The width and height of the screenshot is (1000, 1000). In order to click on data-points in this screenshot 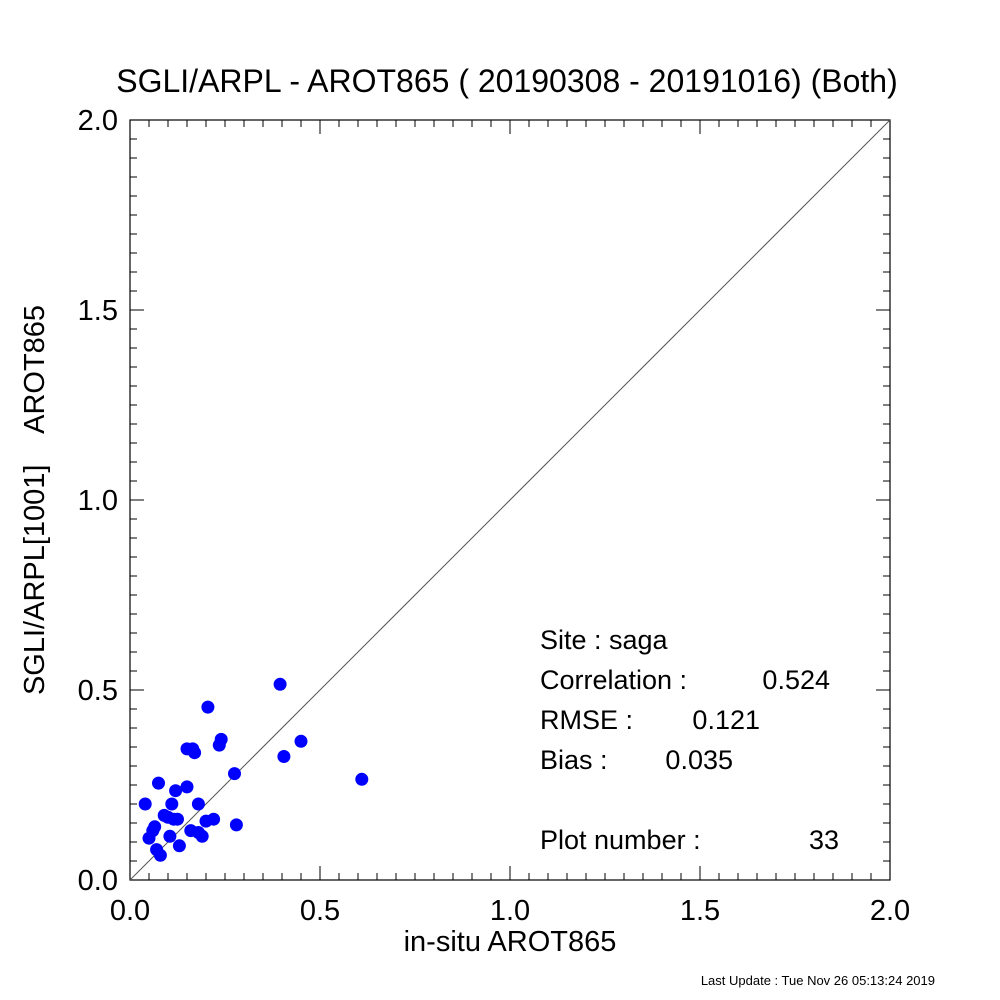, I will do `click(253, 769)`.